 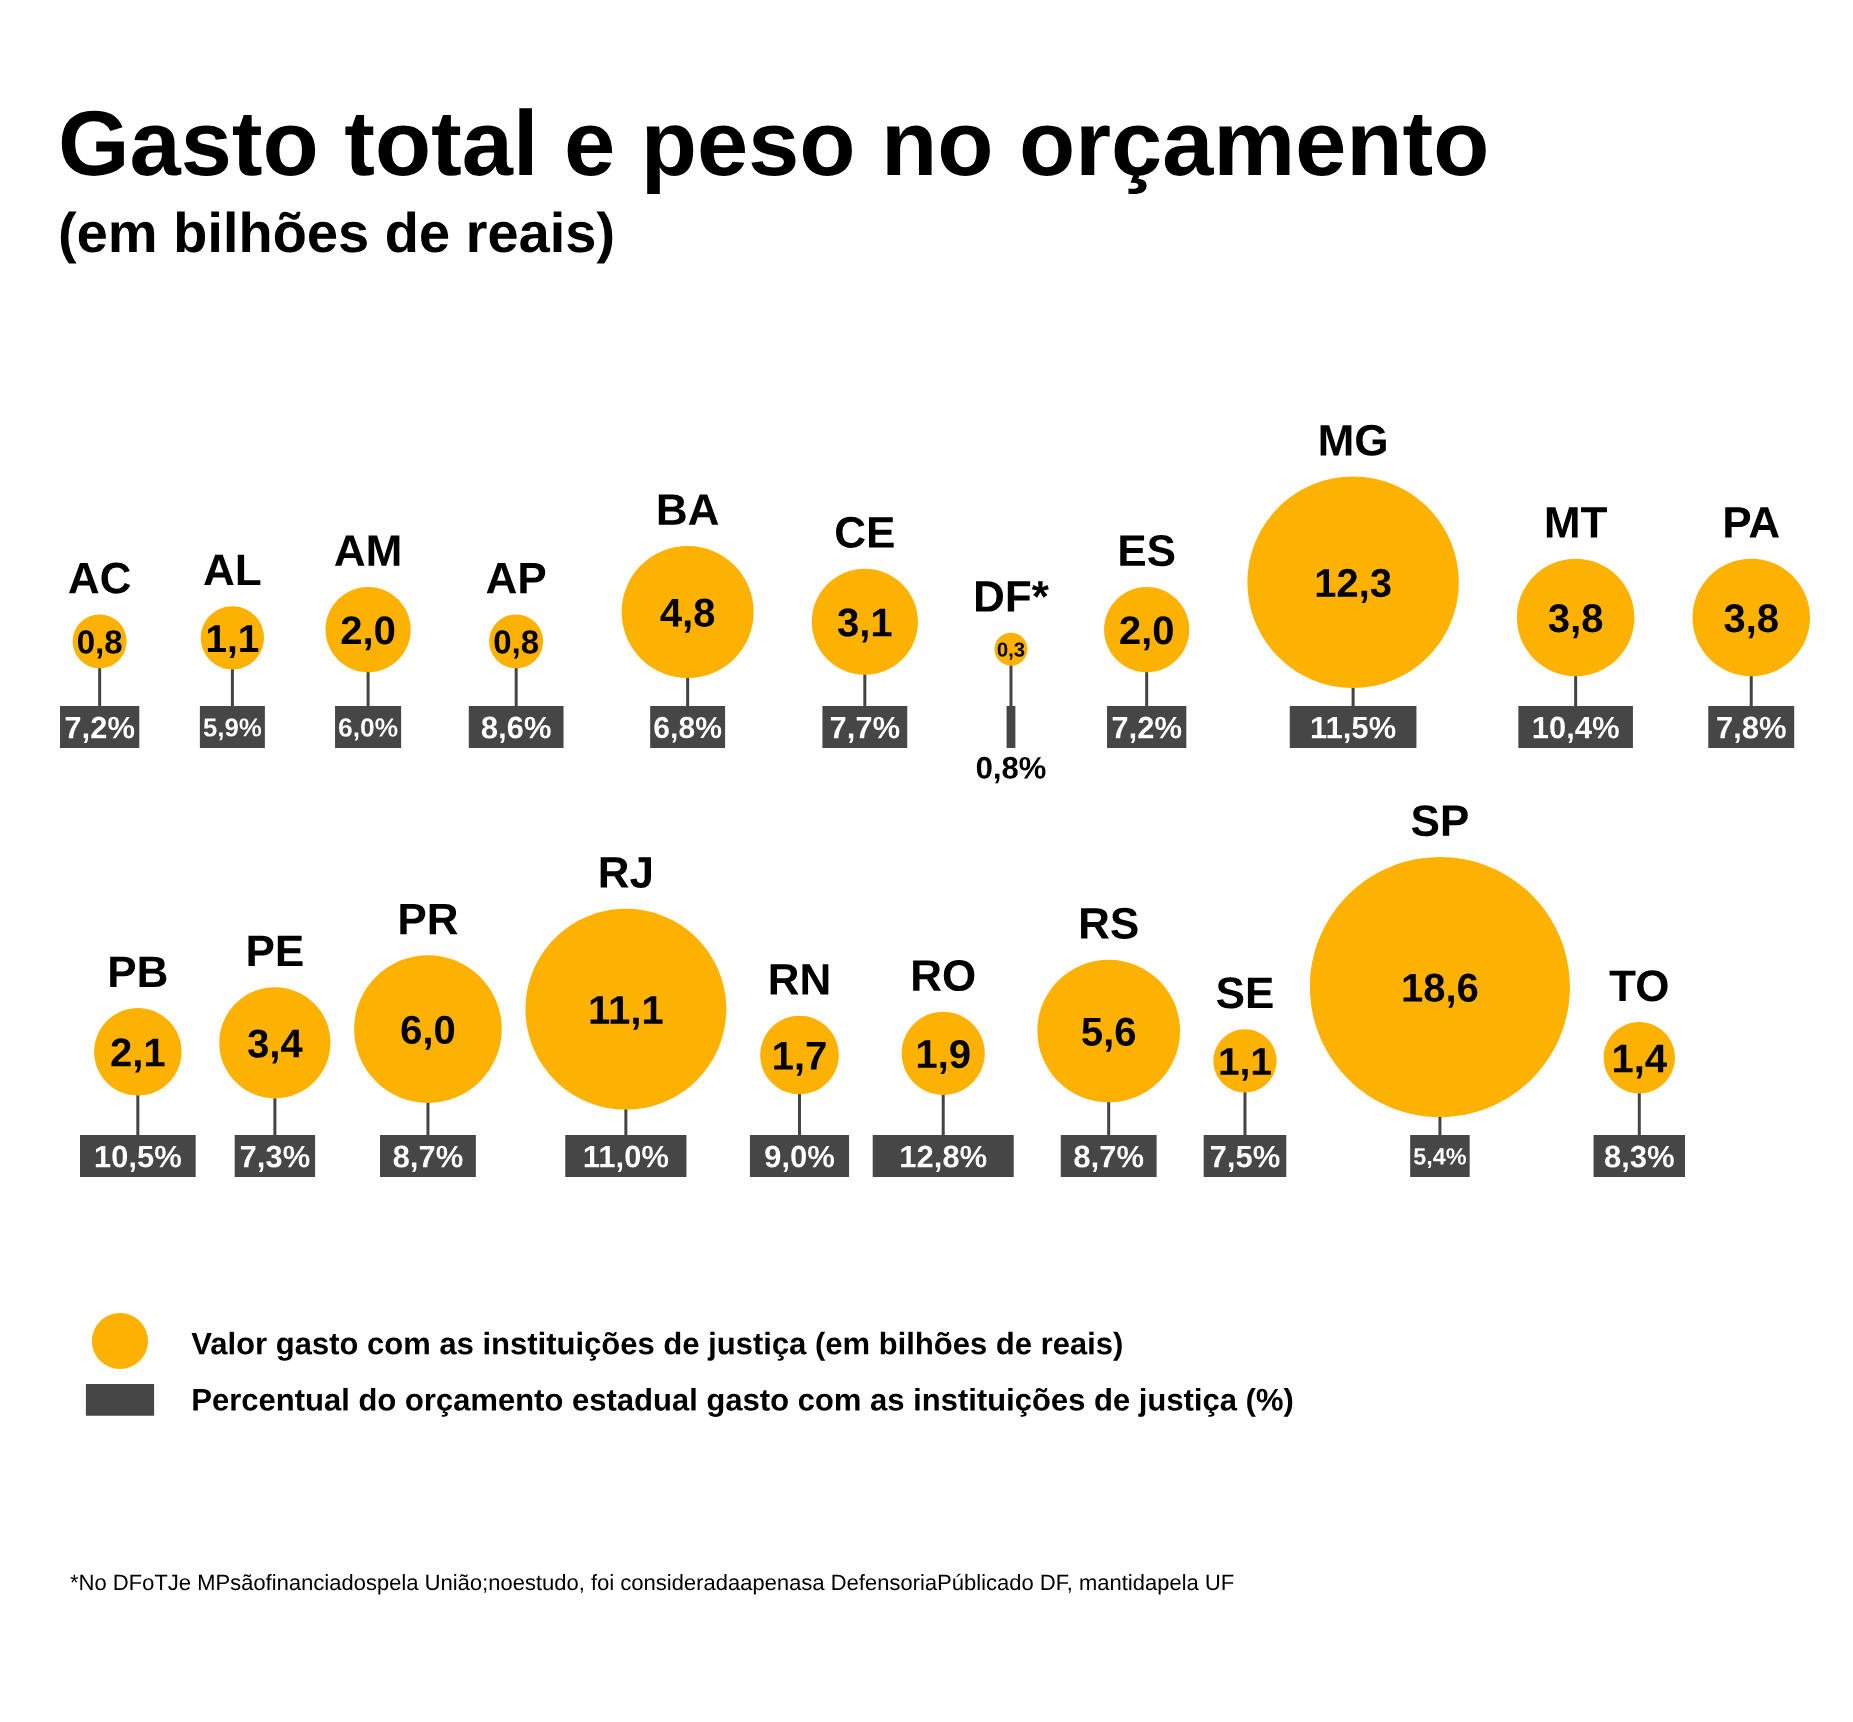 What do you see at coordinates (1639, 1159) in the screenshot?
I see `data-label: 8,3%` at bounding box center [1639, 1159].